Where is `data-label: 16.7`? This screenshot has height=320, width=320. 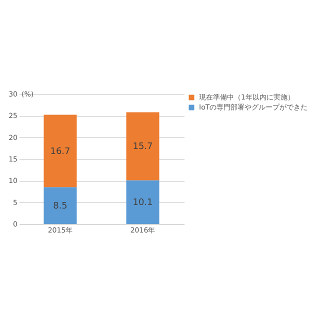 data-label: 16.7 is located at coordinates (60, 151).